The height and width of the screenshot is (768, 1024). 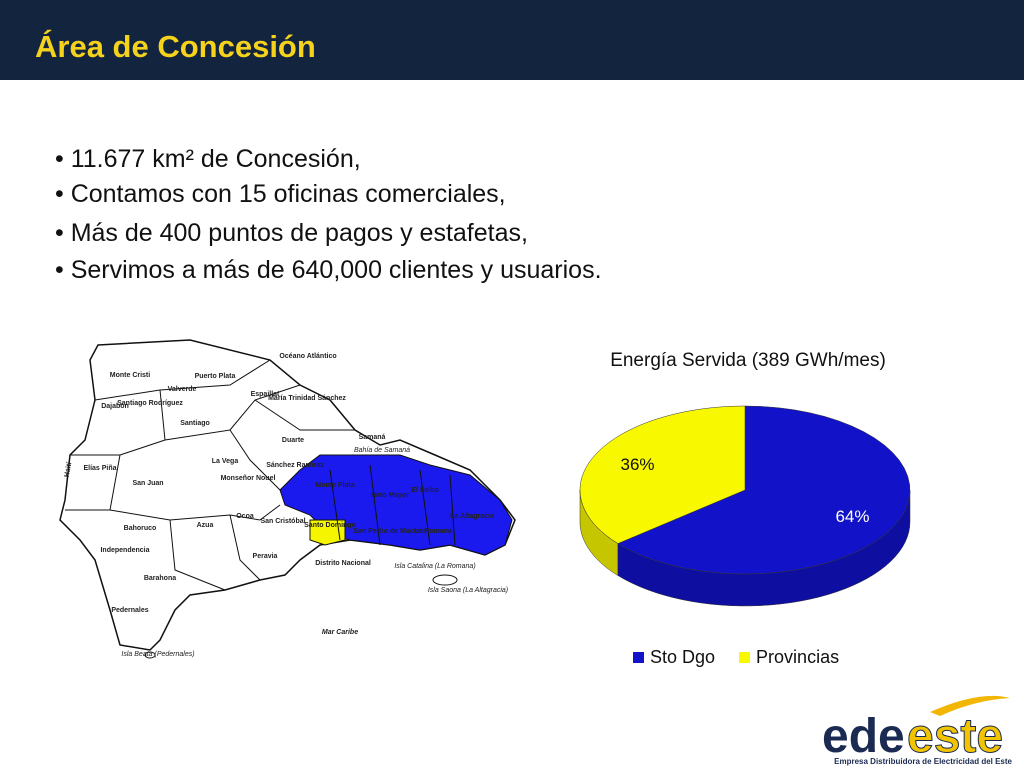 What do you see at coordinates (124, 550) in the screenshot?
I see `map-label: Independencia` at bounding box center [124, 550].